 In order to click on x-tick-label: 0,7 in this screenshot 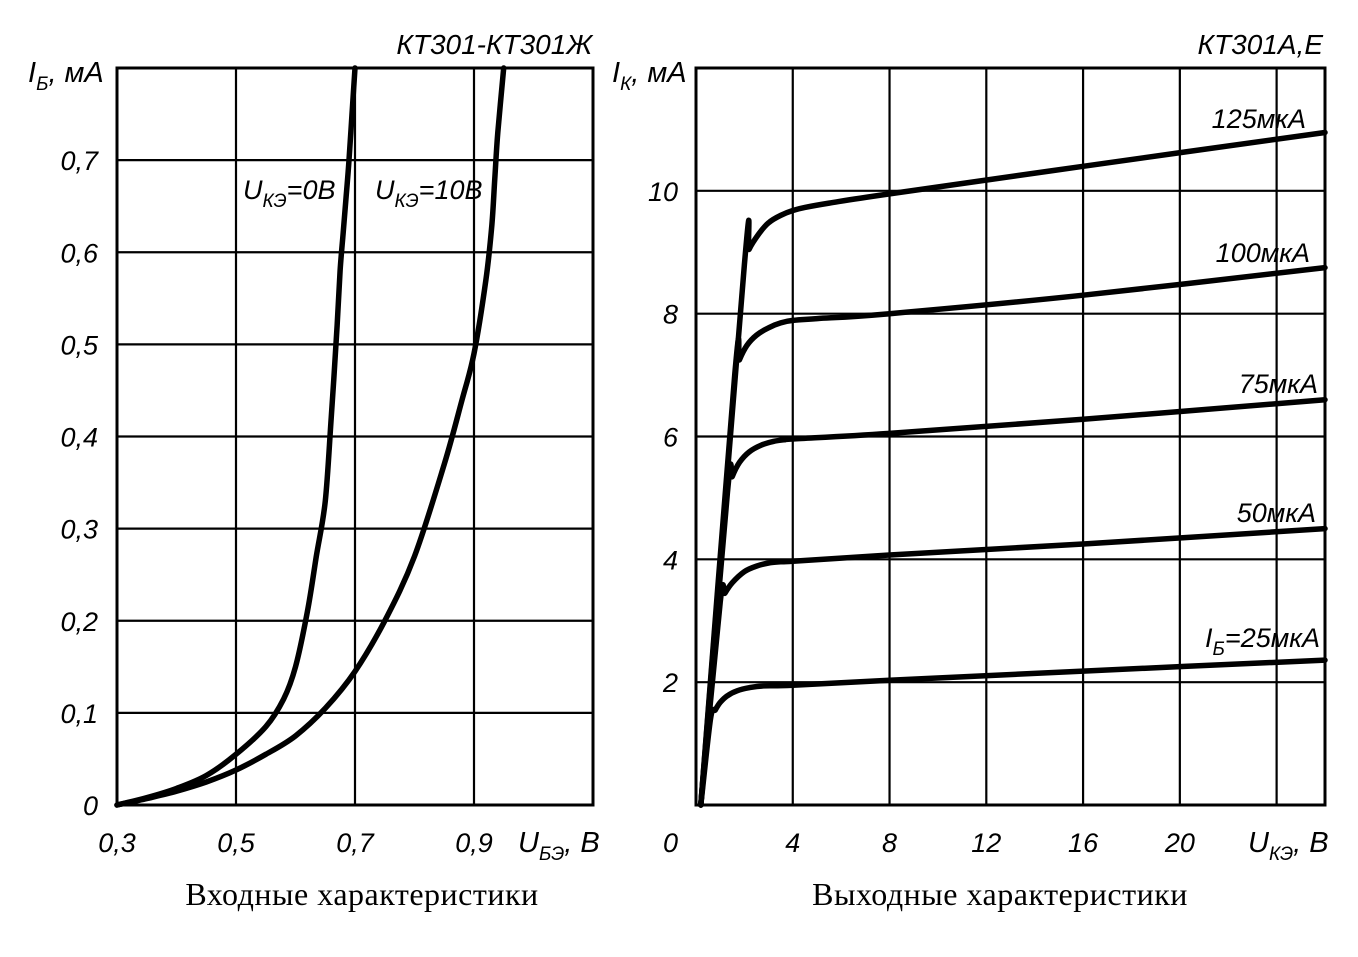, I will do `click(355, 843)`.